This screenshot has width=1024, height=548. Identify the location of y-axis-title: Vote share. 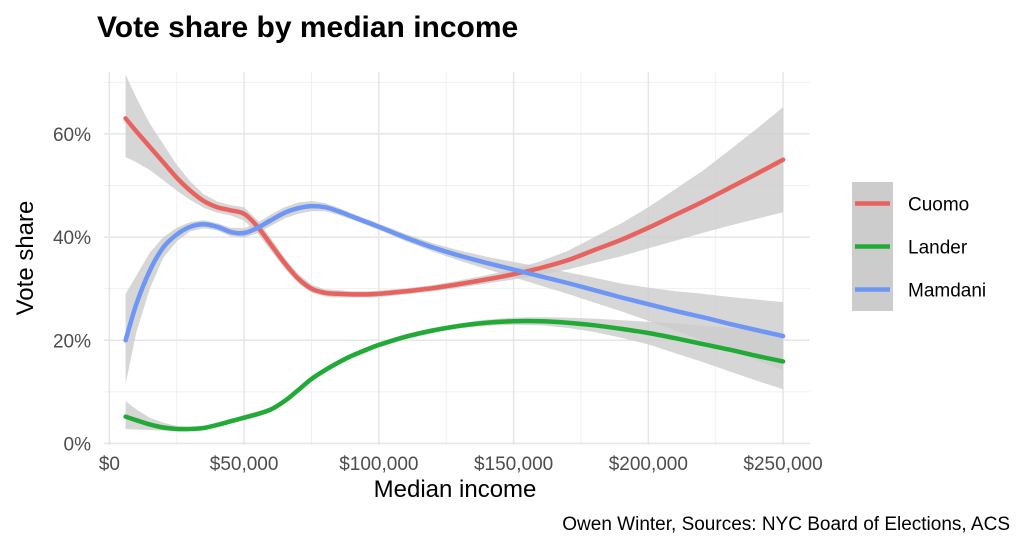
(25, 258).